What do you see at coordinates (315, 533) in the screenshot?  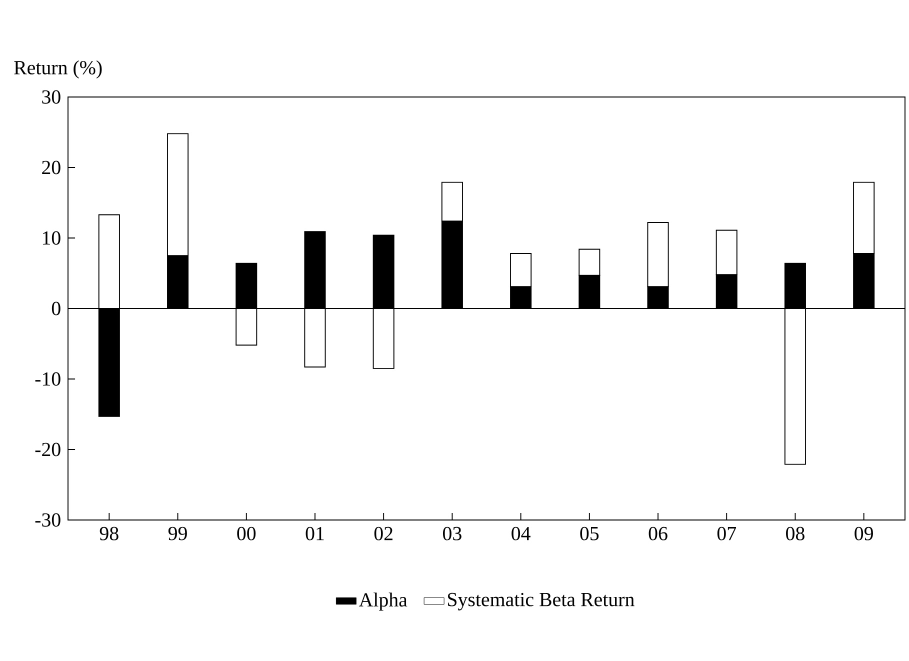 I see `x-tick-label: 01` at bounding box center [315, 533].